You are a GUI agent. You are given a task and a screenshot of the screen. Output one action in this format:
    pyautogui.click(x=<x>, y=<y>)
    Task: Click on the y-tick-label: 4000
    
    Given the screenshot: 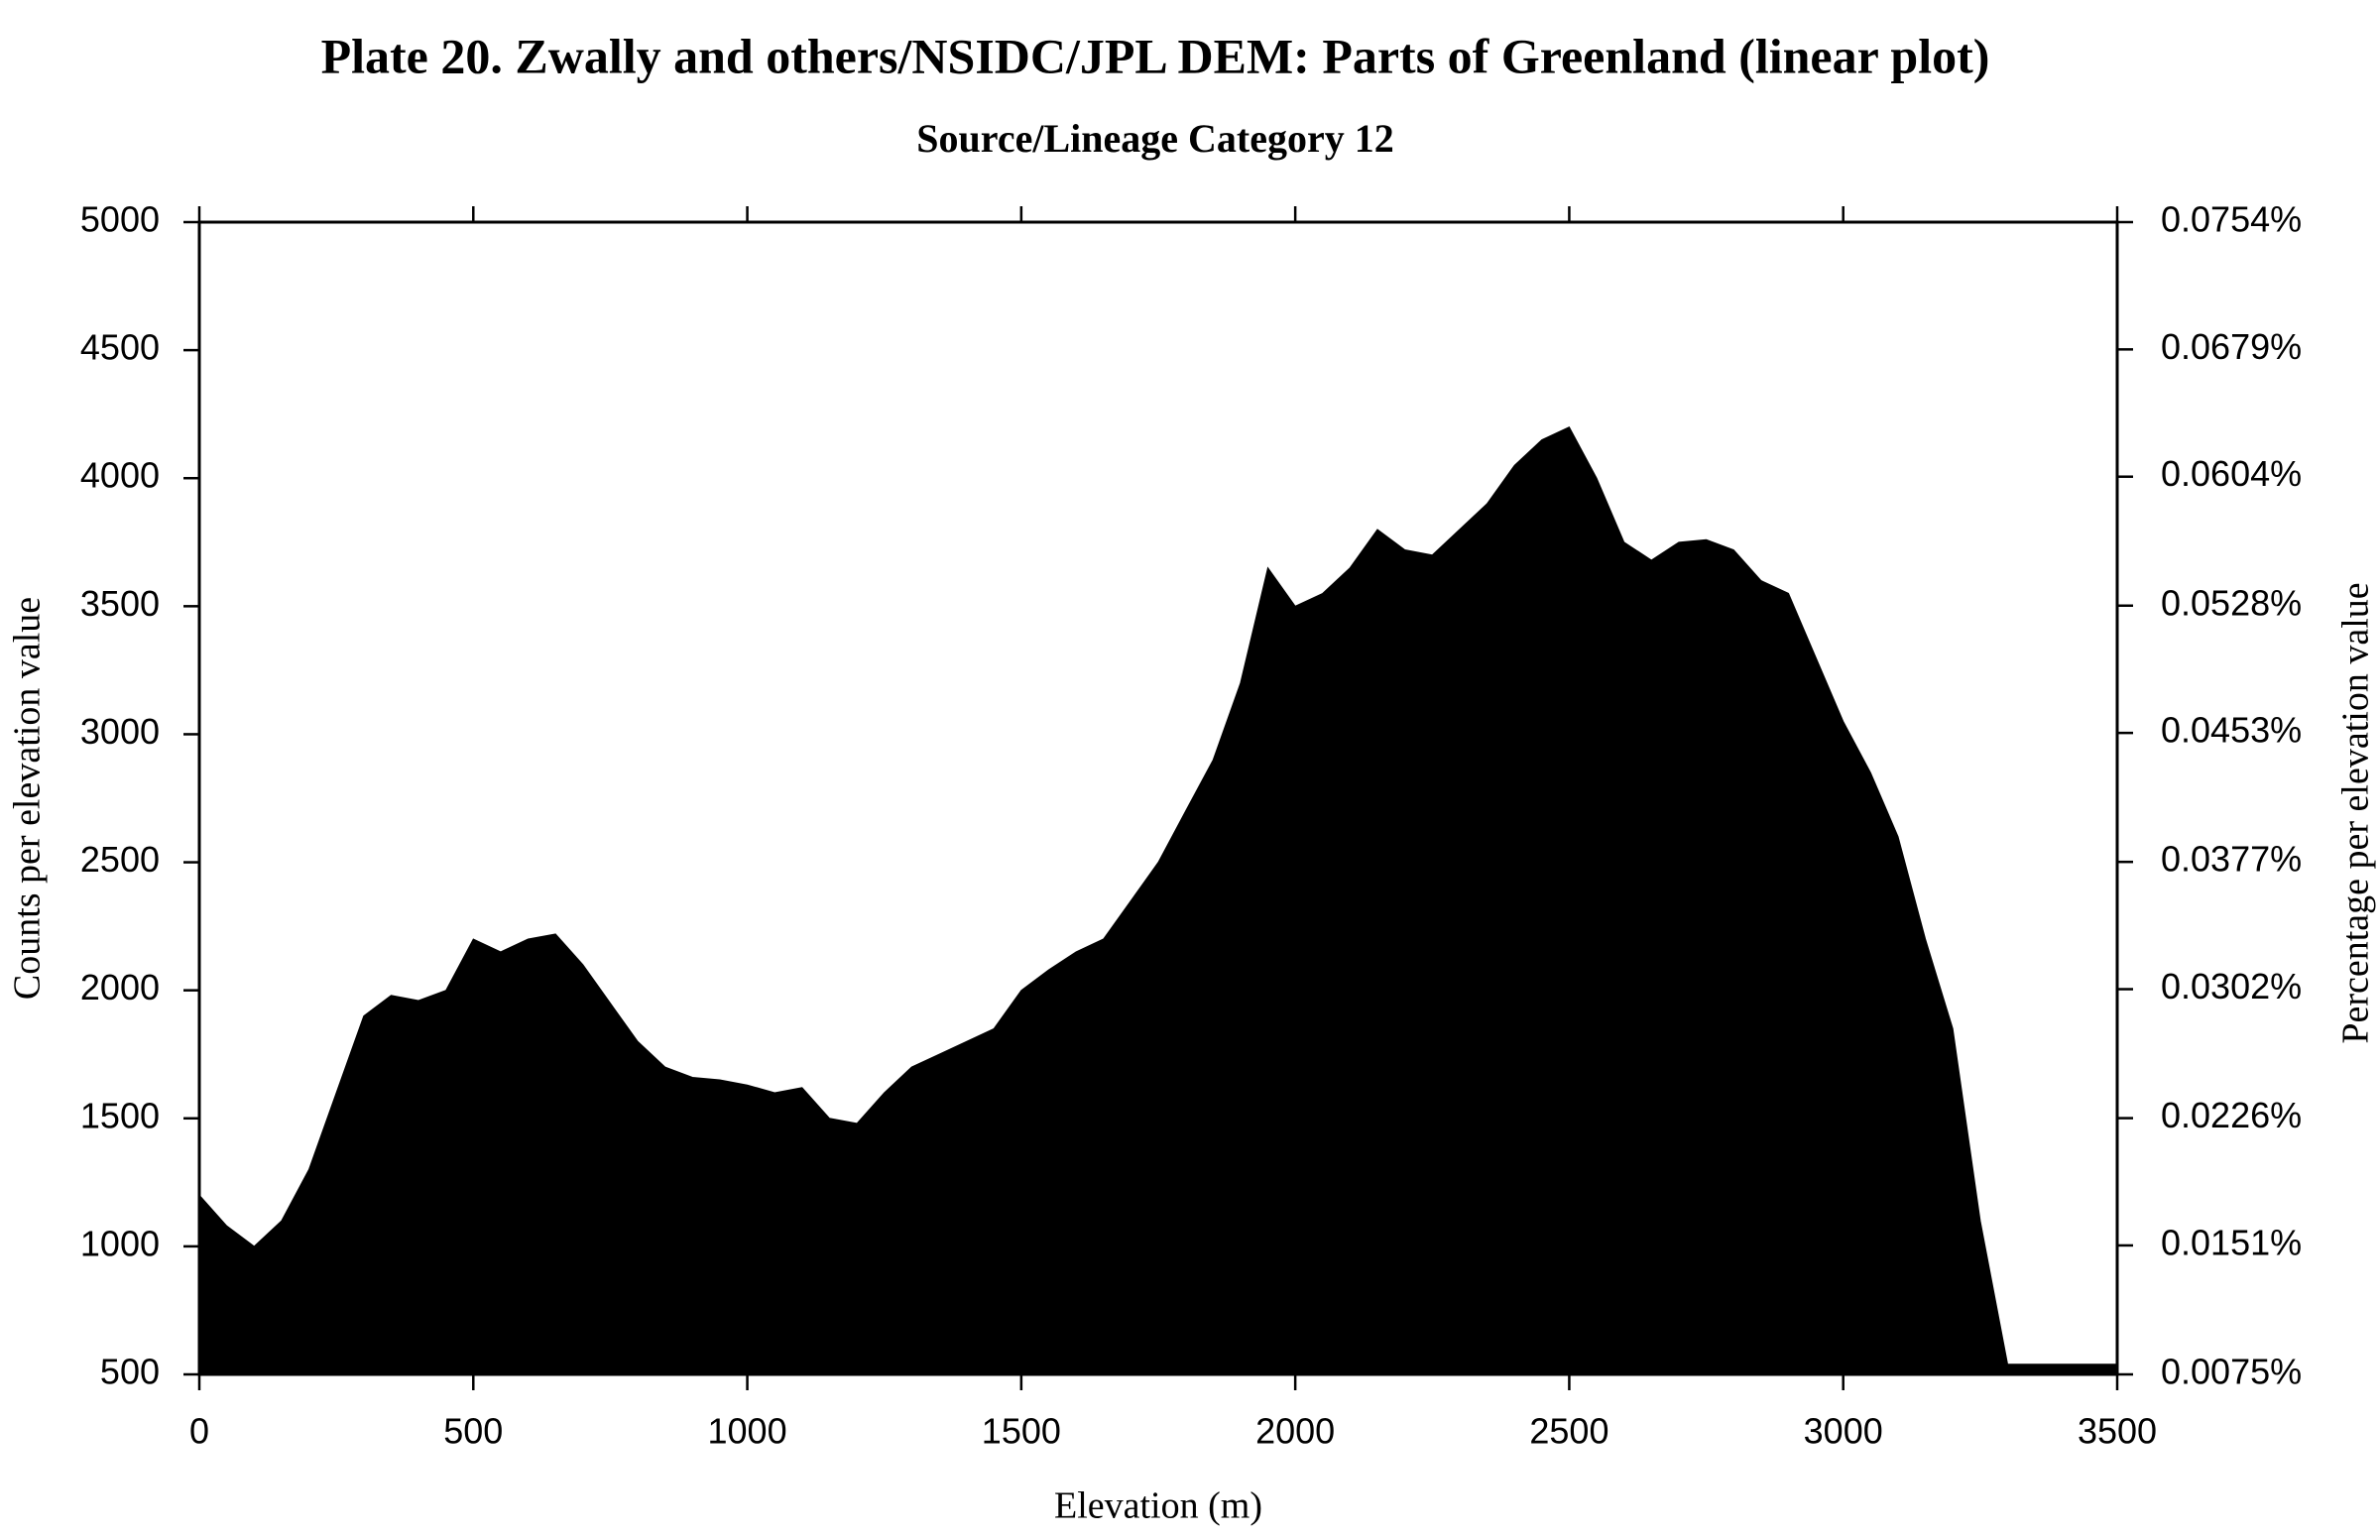 What is the action you would take?
    pyautogui.click(x=120, y=475)
    